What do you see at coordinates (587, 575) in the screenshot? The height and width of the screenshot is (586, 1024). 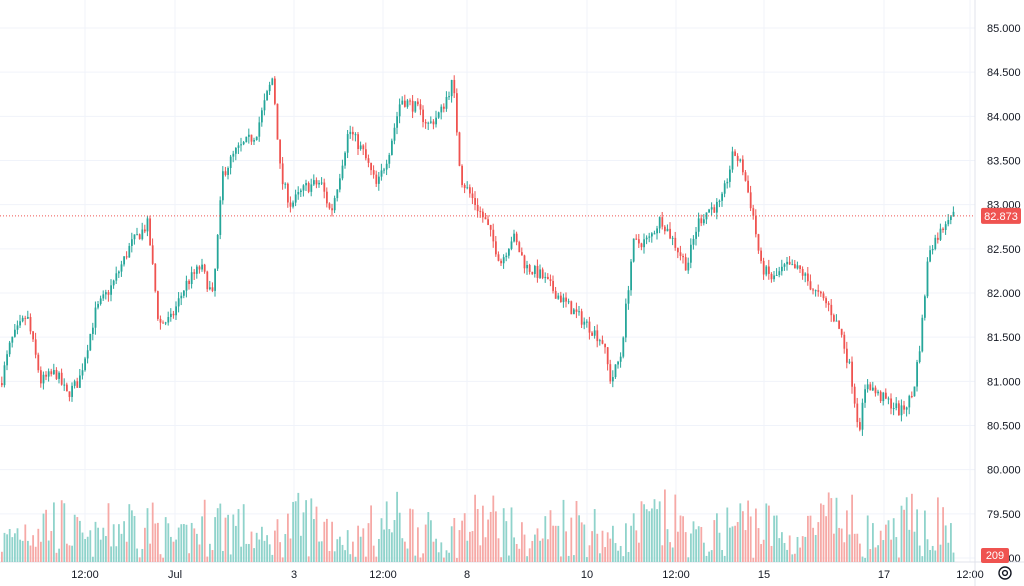 I see `time-tick-label: 10` at bounding box center [587, 575].